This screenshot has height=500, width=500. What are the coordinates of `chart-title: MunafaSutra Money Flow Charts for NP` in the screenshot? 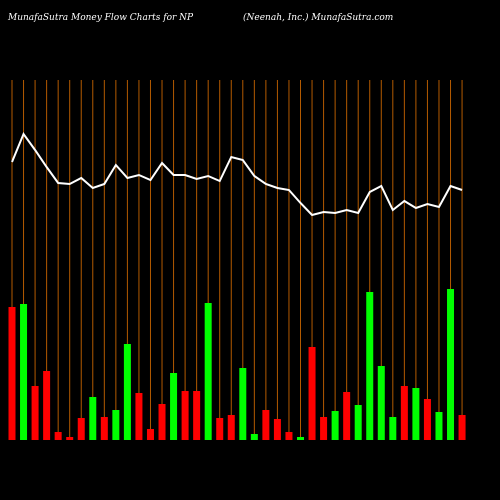 It's located at (100, 18).